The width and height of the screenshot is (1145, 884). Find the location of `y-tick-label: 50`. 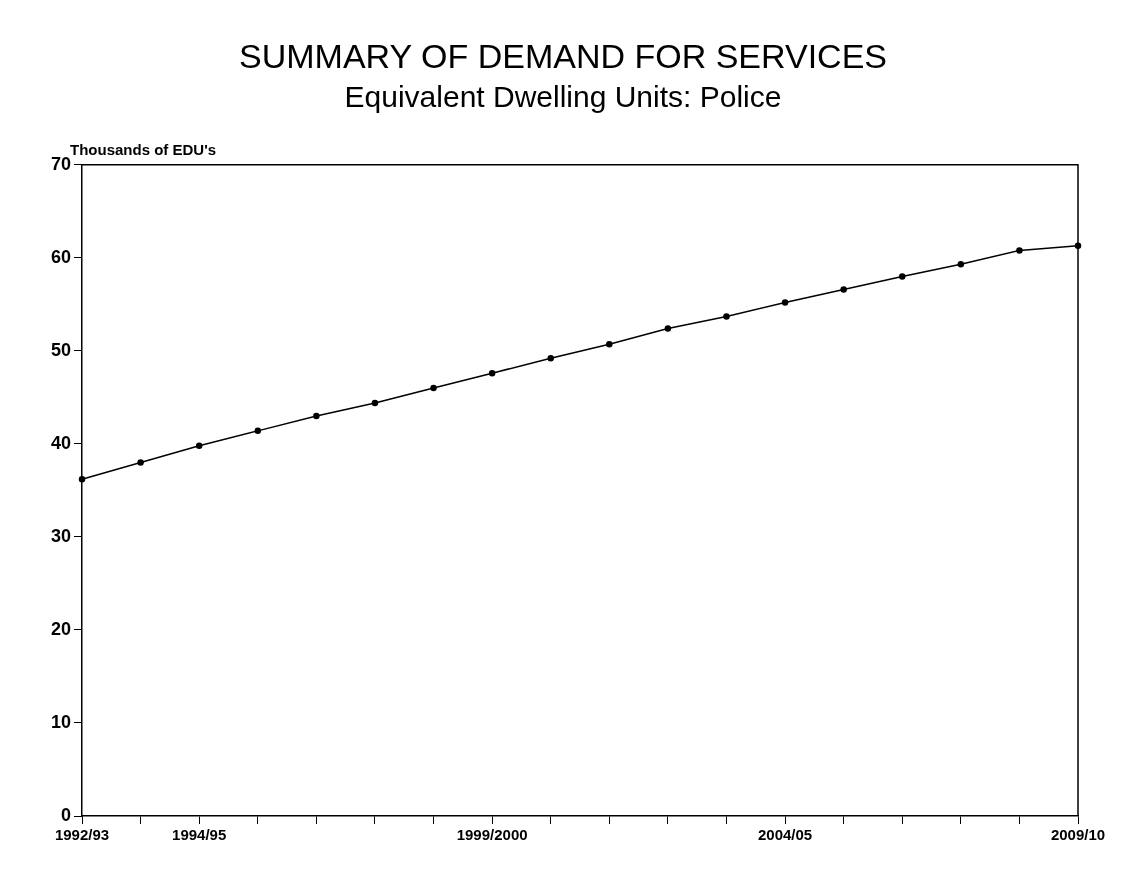

y-tick-label: 50 is located at coordinates (61, 349).